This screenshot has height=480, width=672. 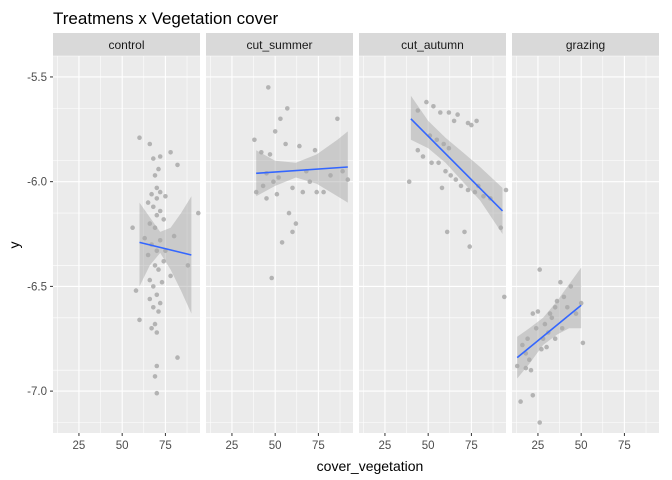 I want to click on y-tick-label: -6.5, so click(x=37, y=287).